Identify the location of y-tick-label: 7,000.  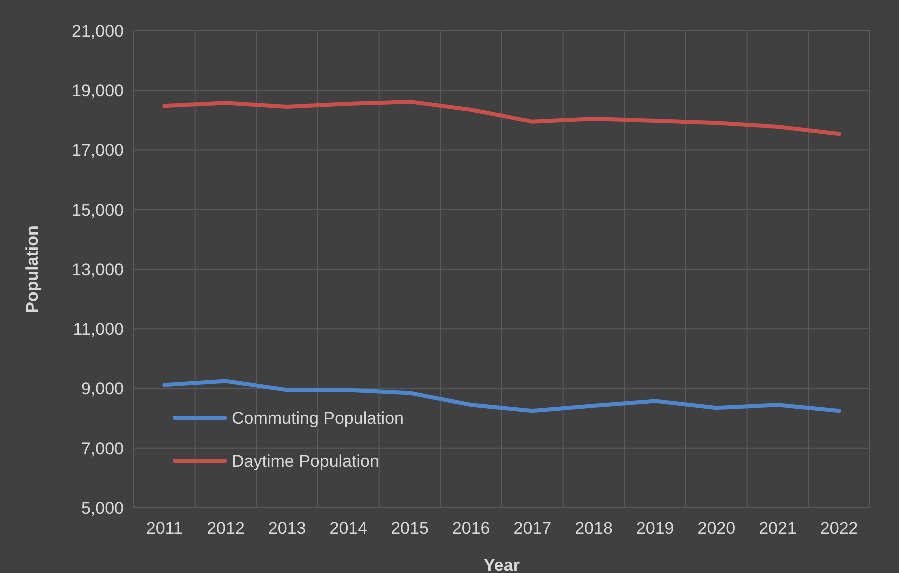
(102, 448).